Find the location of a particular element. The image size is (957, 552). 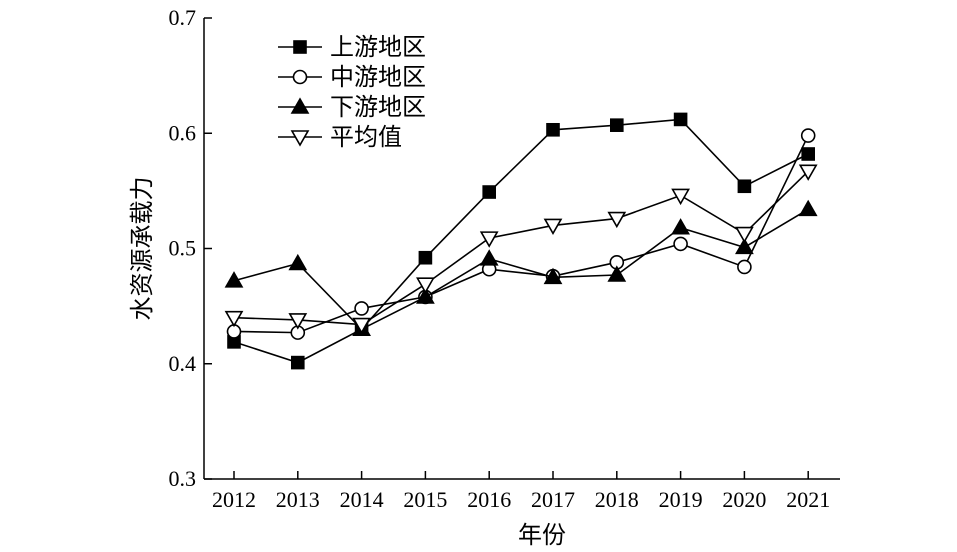

y-ticks: 0.3 0.4 0.5 0.6 0.7 is located at coordinates (190, 248).